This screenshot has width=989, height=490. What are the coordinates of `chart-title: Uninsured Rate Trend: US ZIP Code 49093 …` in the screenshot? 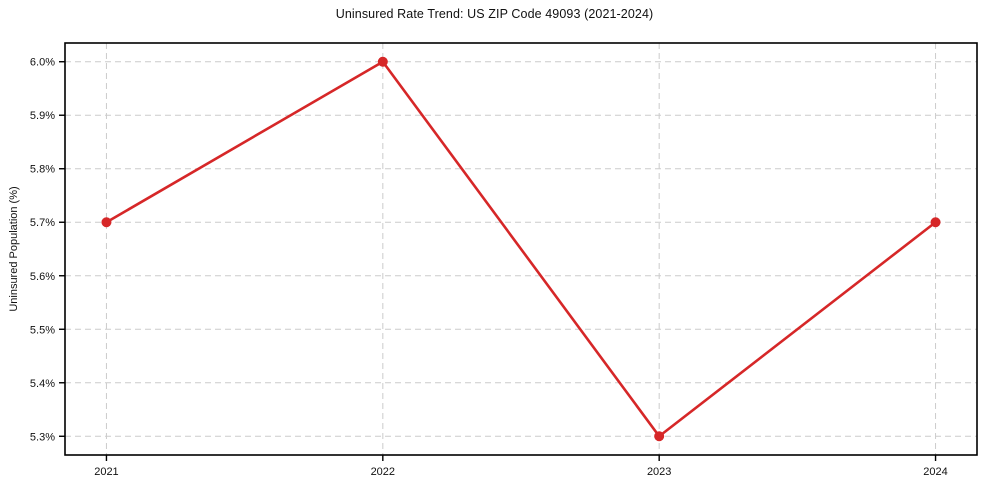 It's located at (494, 14).